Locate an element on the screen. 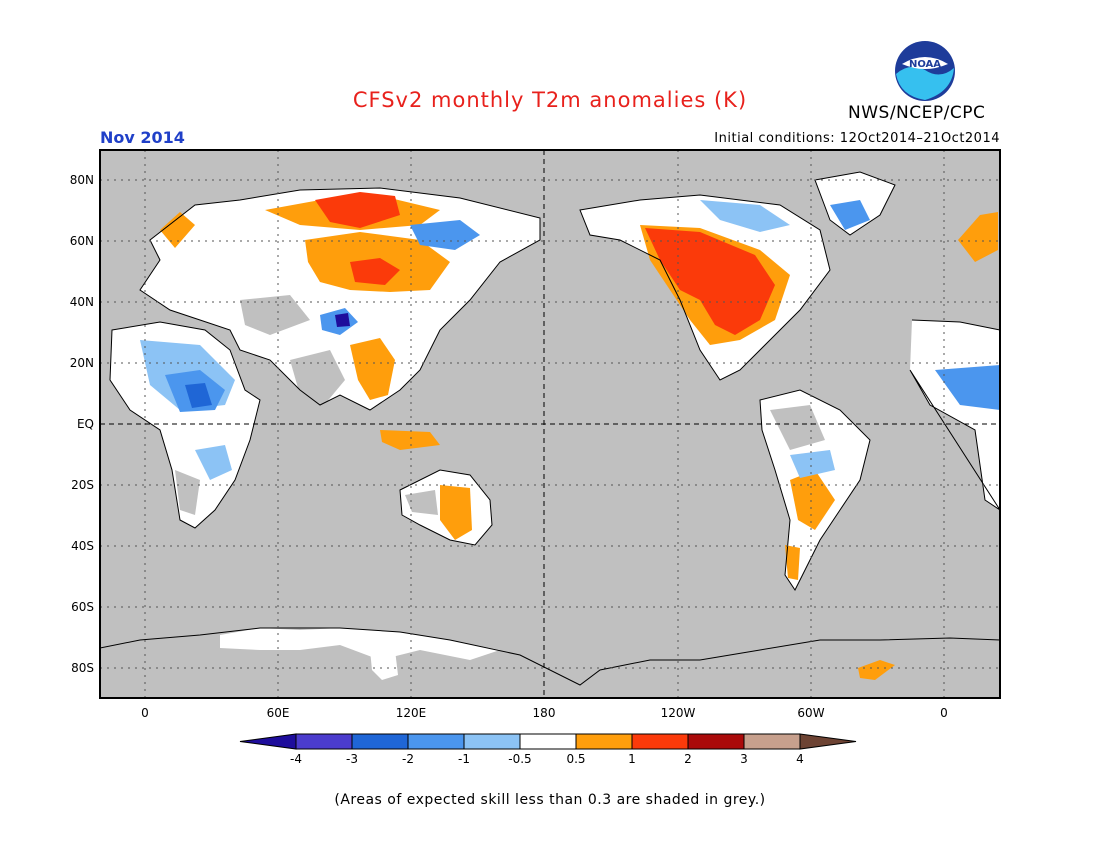 The width and height of the screenshot is (1100, 850). lat-label: 40S is located at coordinates (82, 546).